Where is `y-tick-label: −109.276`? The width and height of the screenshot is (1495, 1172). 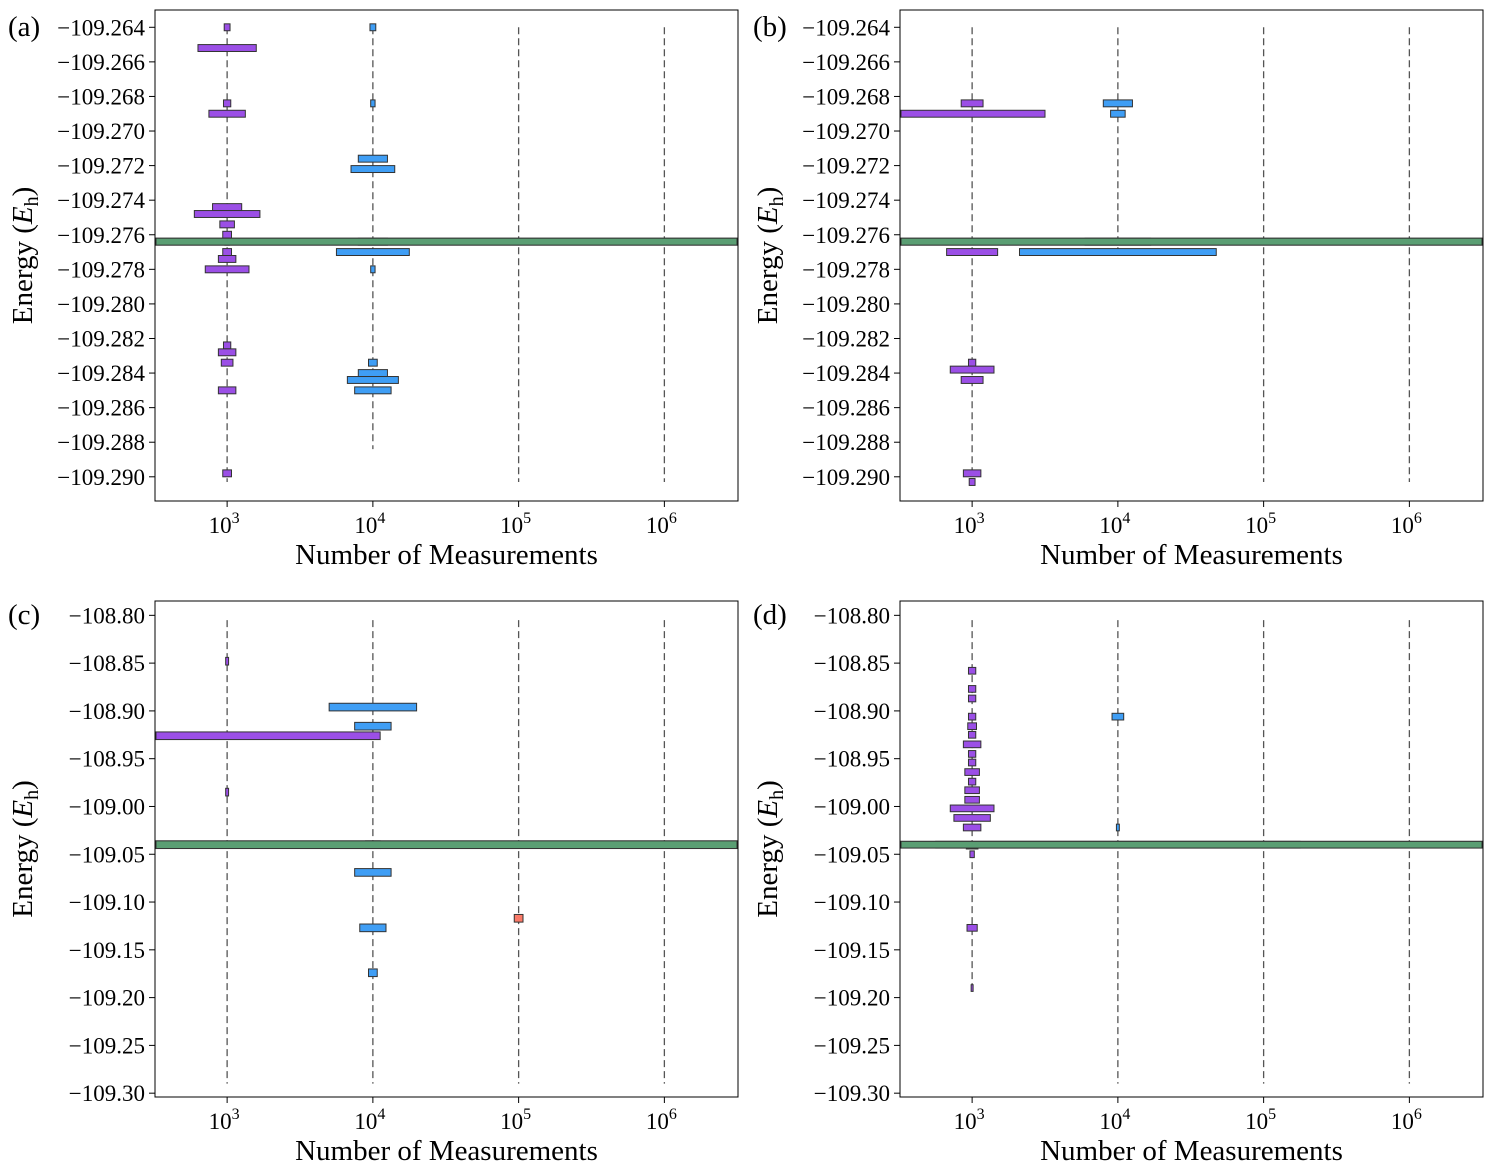 y-tick-label: −109.276 is located at coordinates (846, 235).